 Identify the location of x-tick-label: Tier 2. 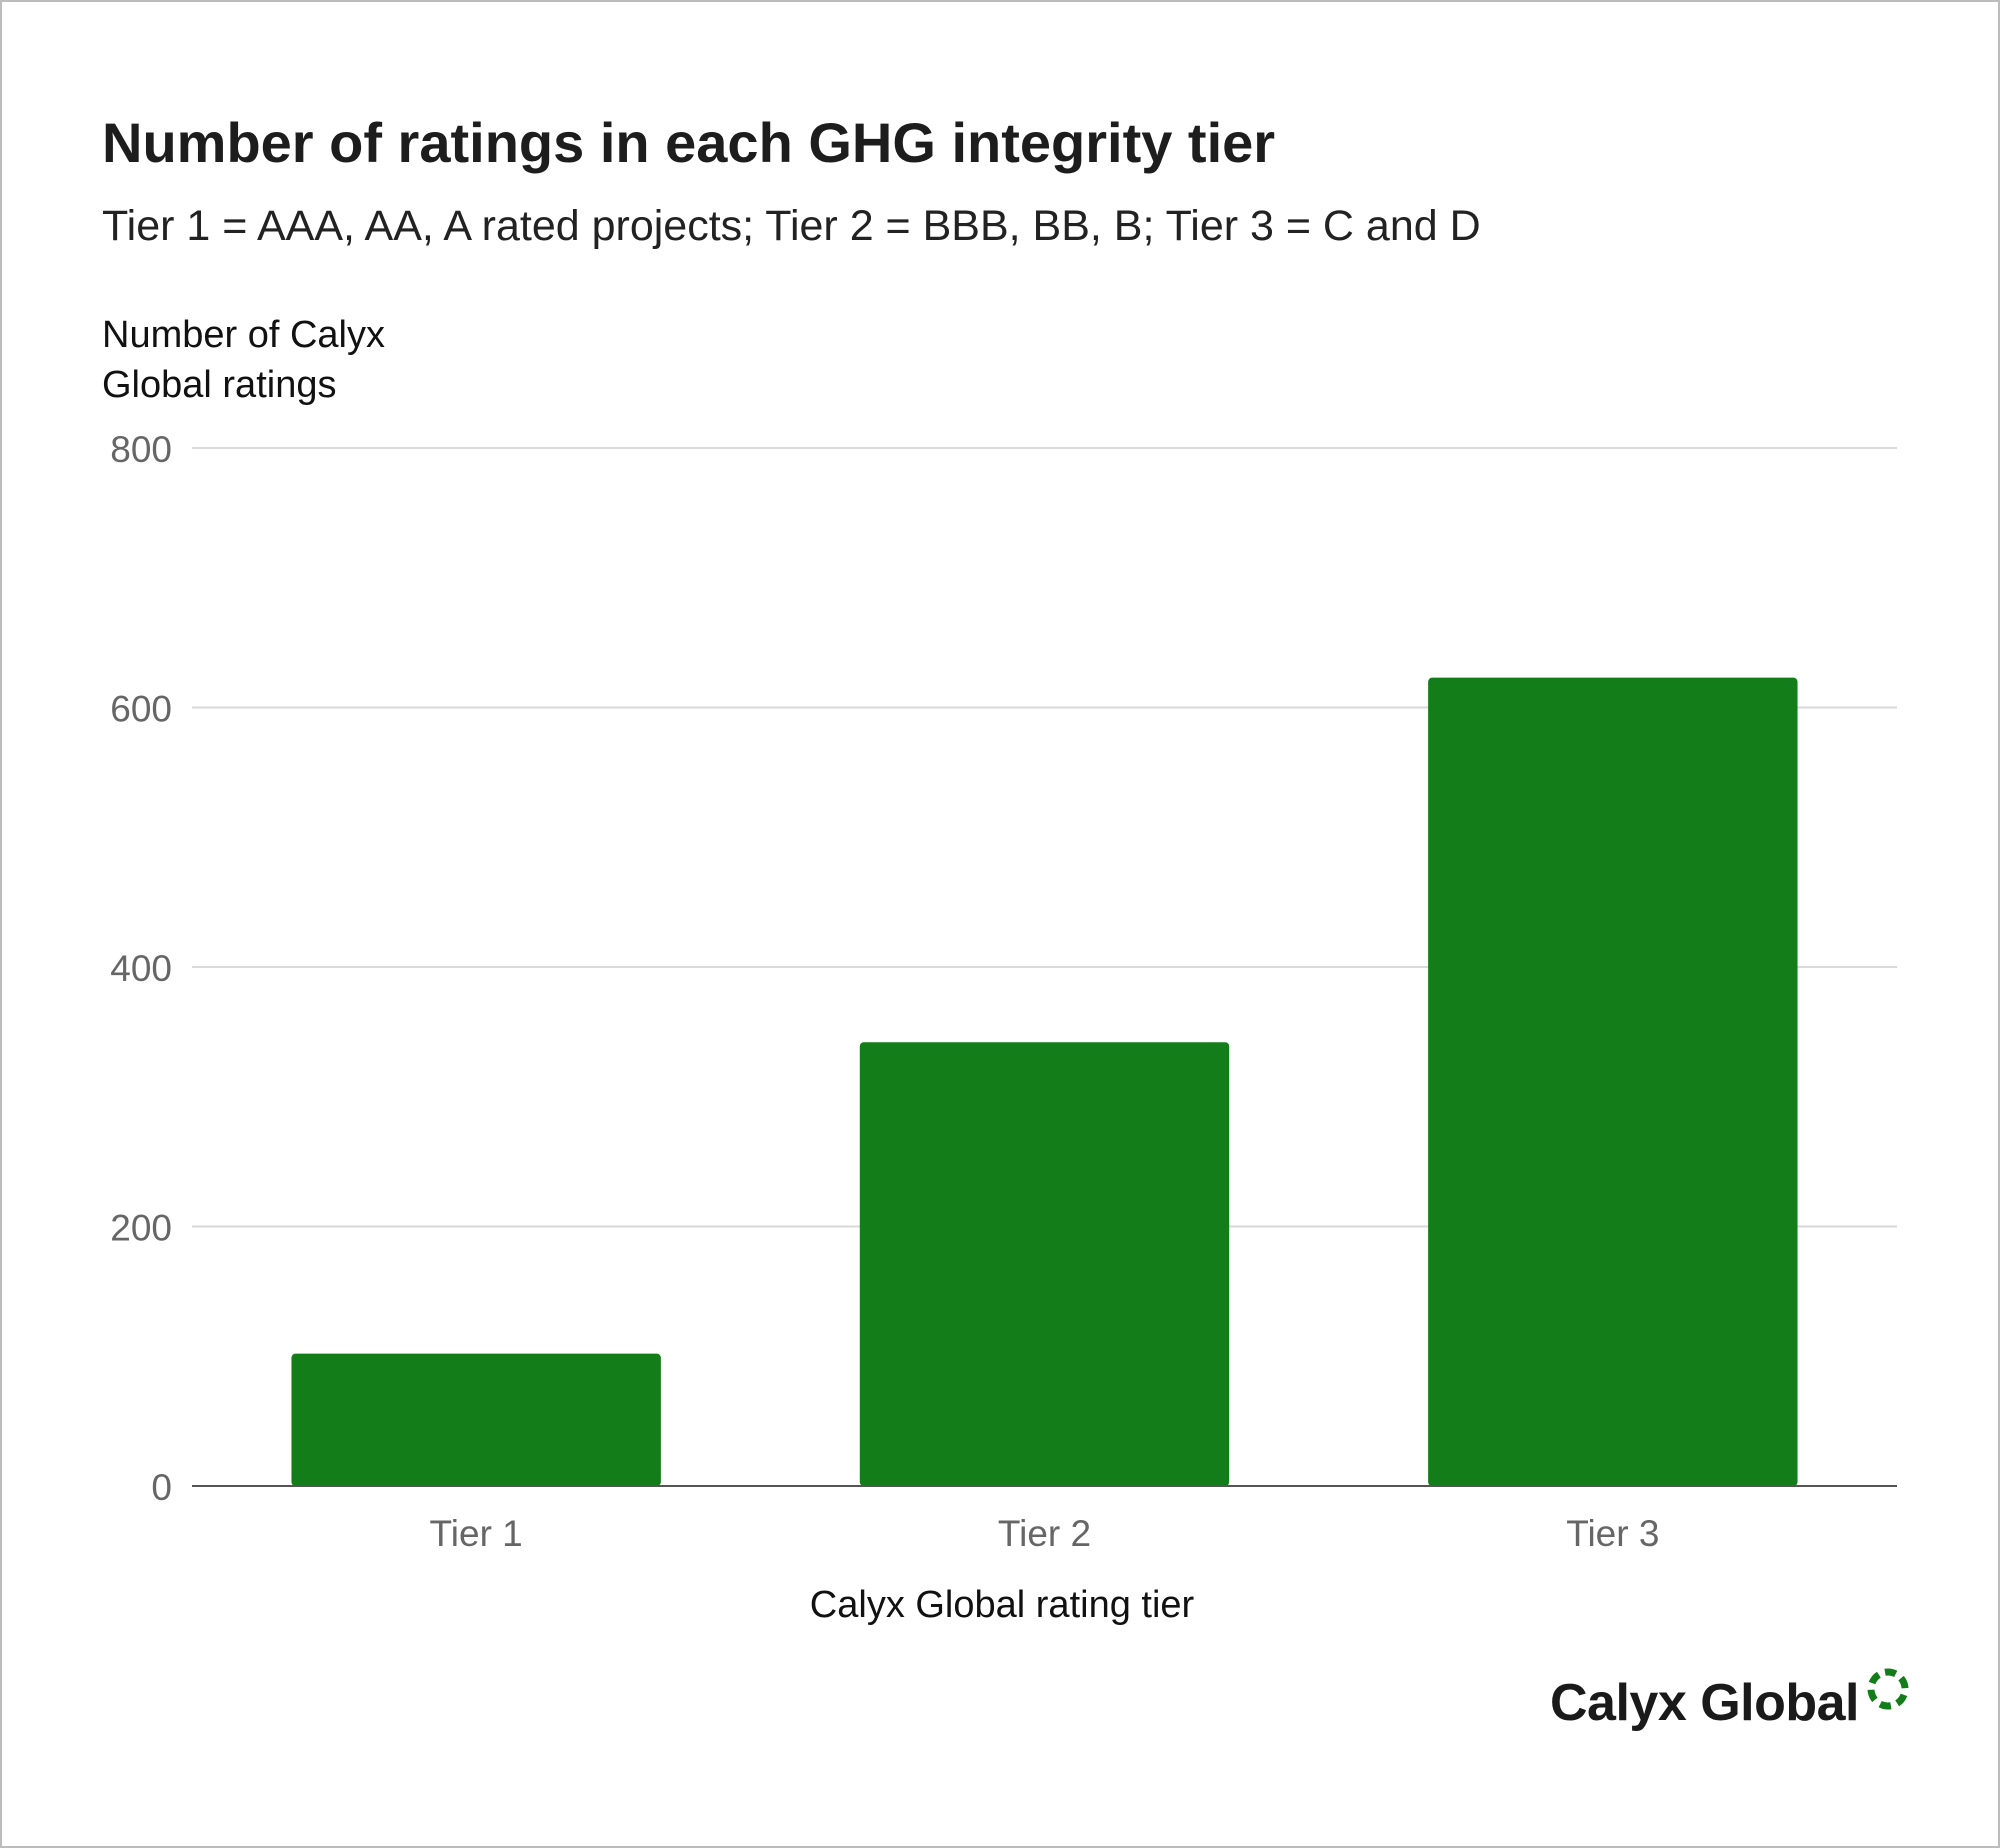
(1044, 1533).